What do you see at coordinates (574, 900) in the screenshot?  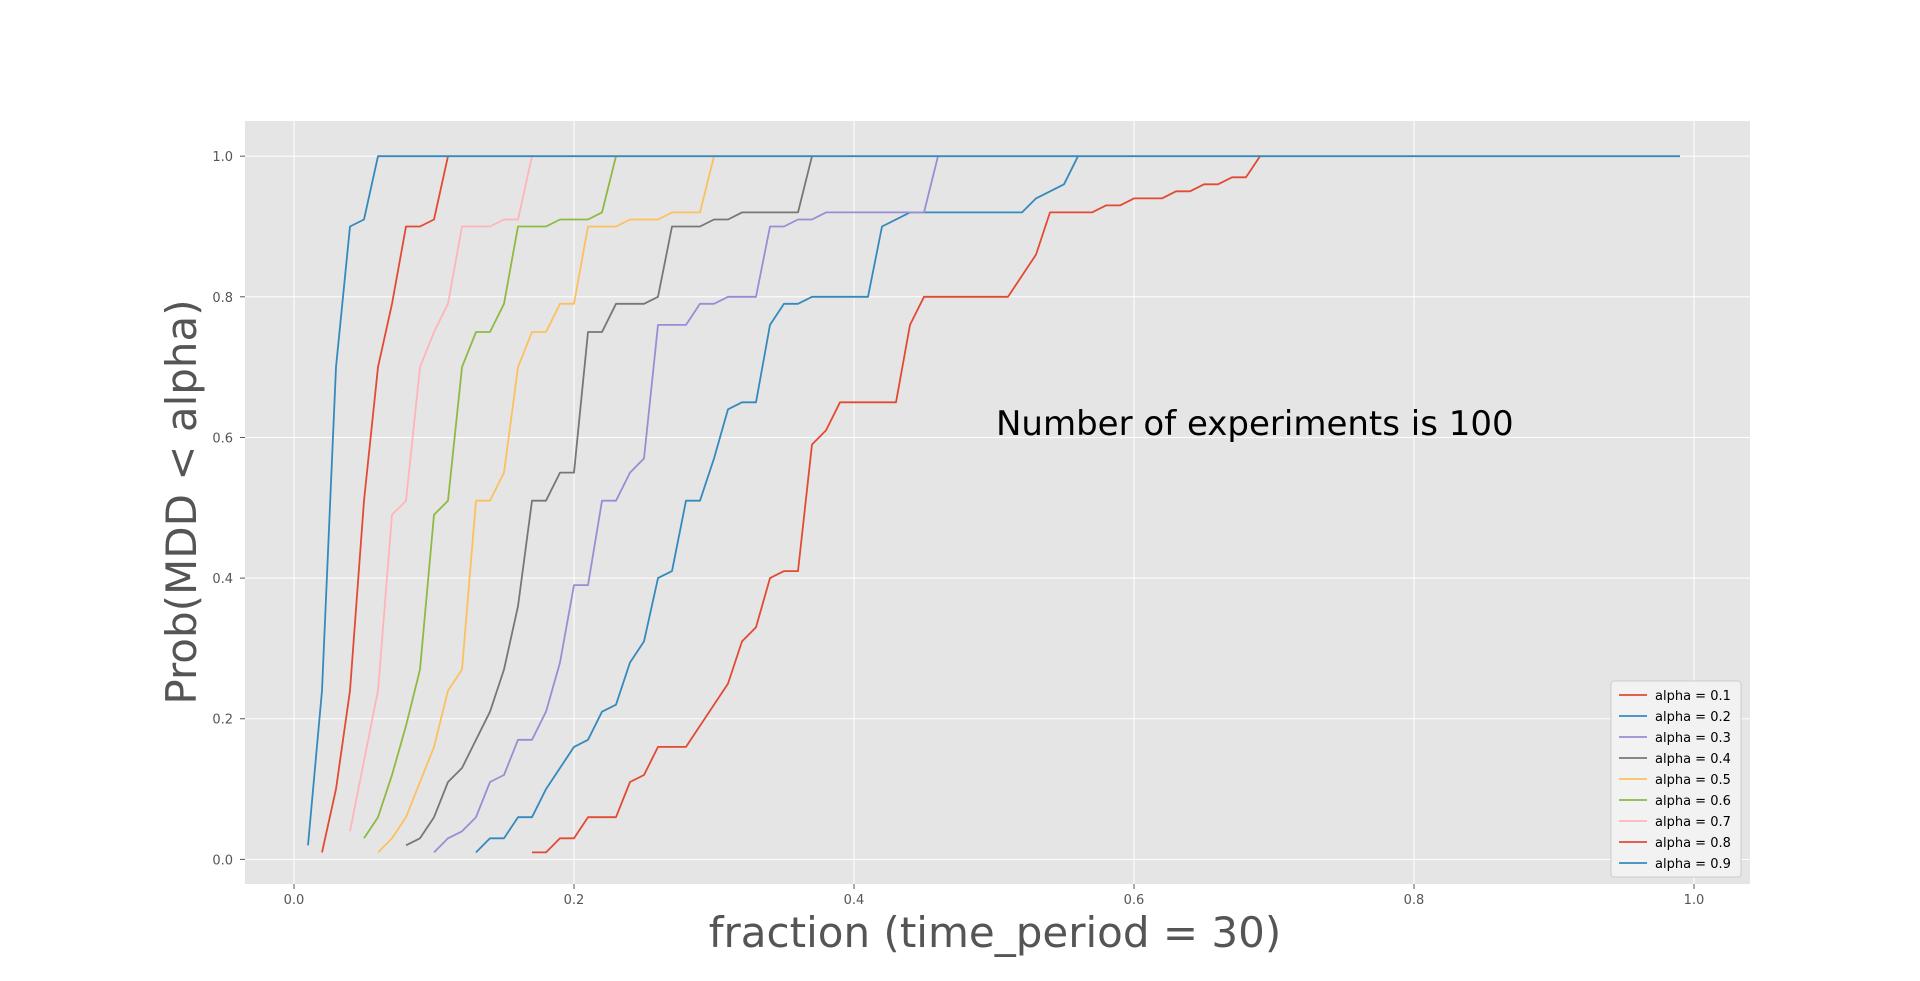 I see `x-tick-label: 0.2` at bounding box center [574, 900].